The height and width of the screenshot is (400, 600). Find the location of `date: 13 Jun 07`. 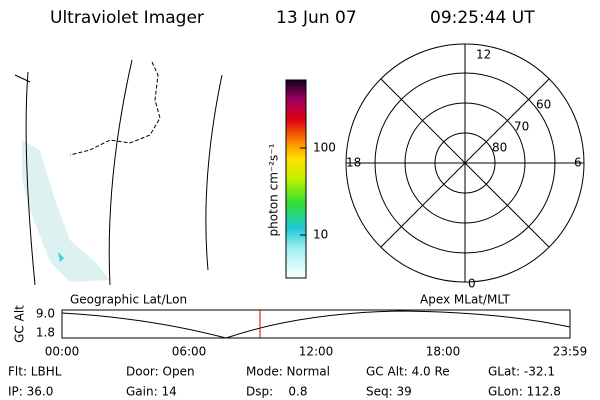

date: 13 Jun 07 is located at coordinates (316, 18).